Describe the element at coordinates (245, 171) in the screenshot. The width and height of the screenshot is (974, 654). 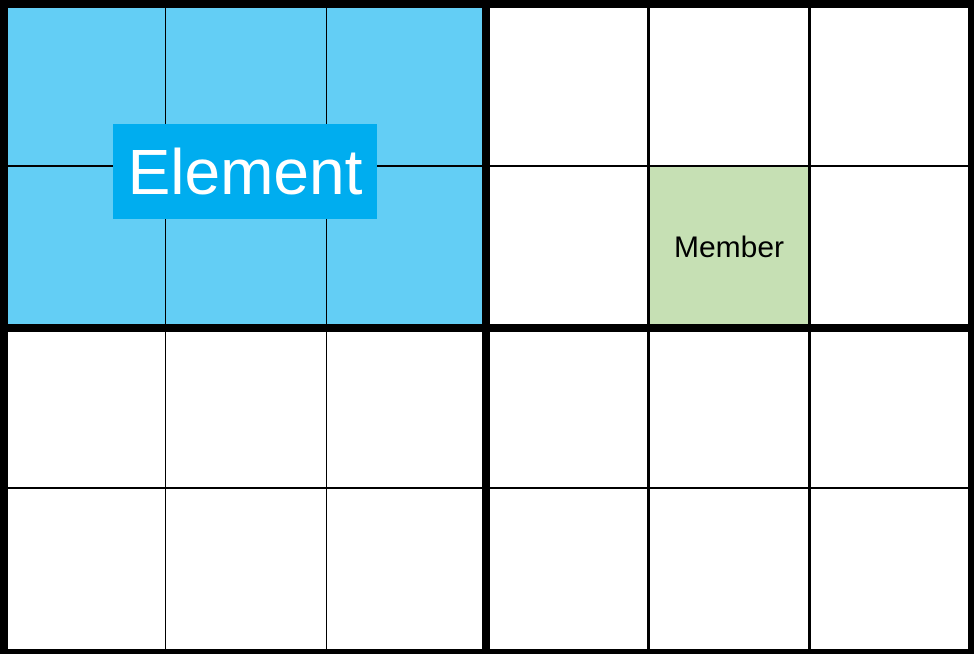
I see `element-label: Element` at that location.